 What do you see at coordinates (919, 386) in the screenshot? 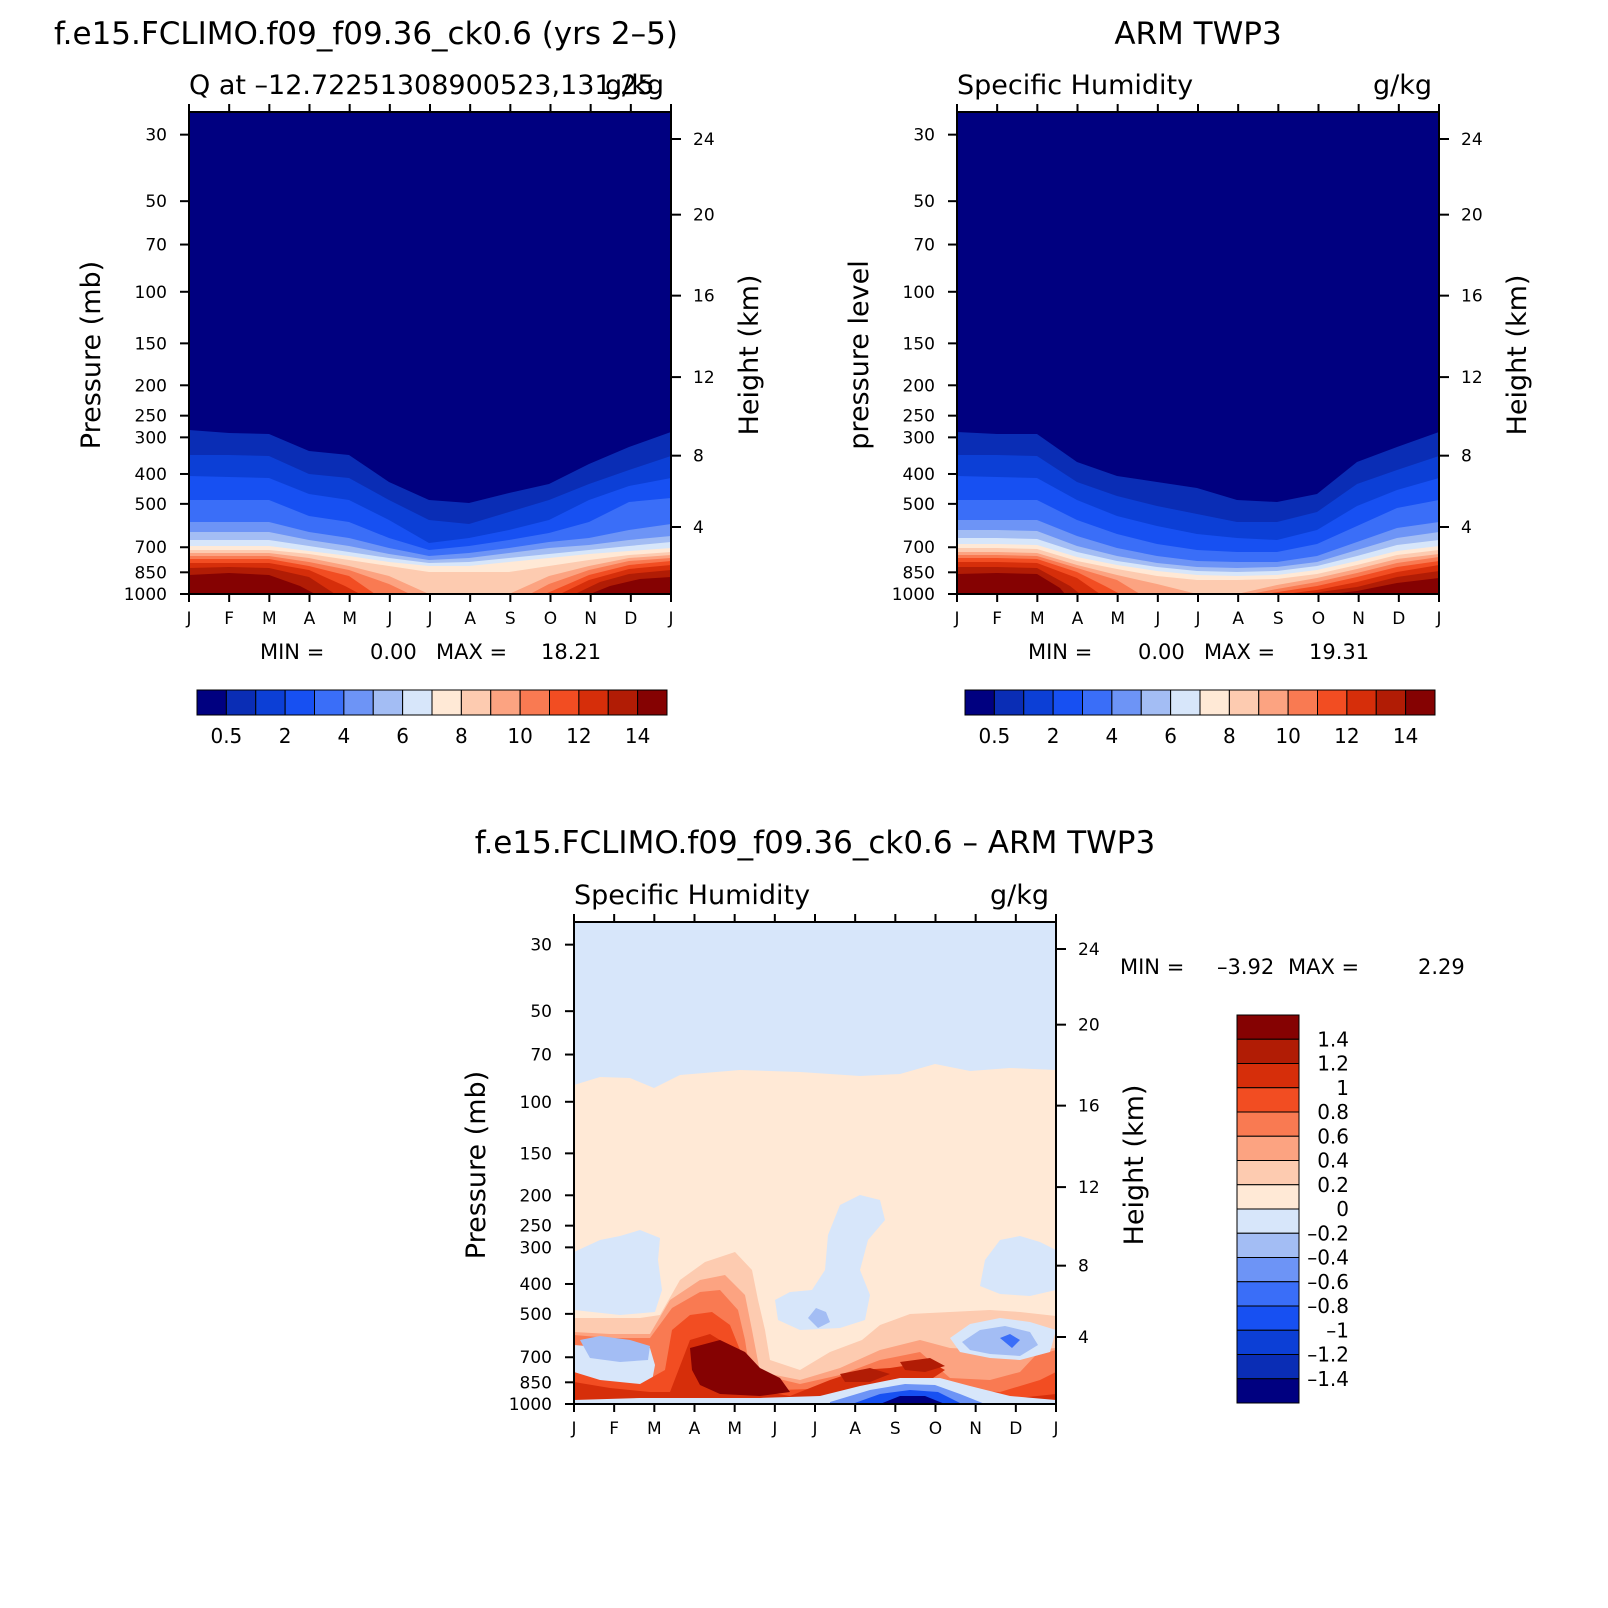
I see `y-tick-label: 200` at bounding box center [919, 386].